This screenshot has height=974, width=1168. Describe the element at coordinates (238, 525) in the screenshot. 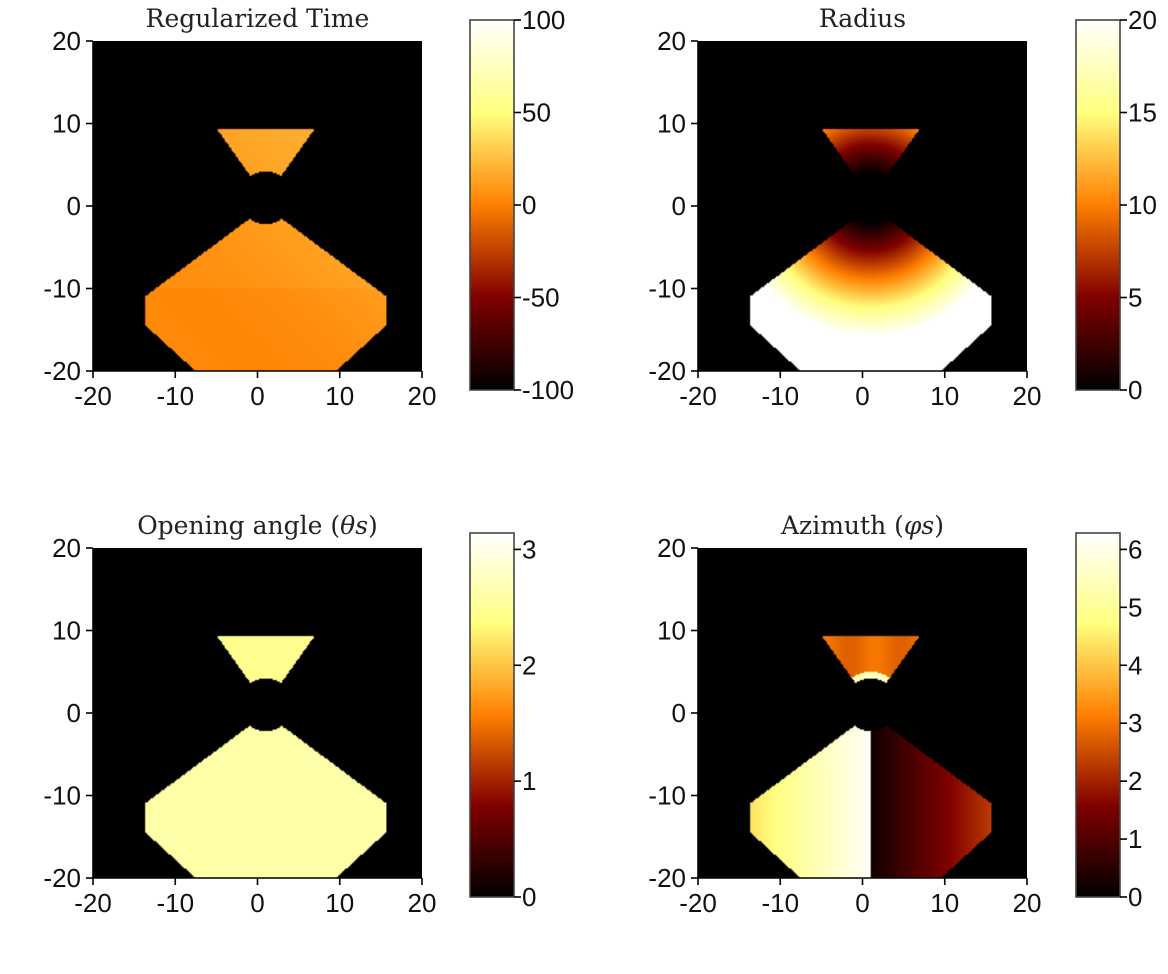

I see `panel-title-text: Opening angle (` at that location.